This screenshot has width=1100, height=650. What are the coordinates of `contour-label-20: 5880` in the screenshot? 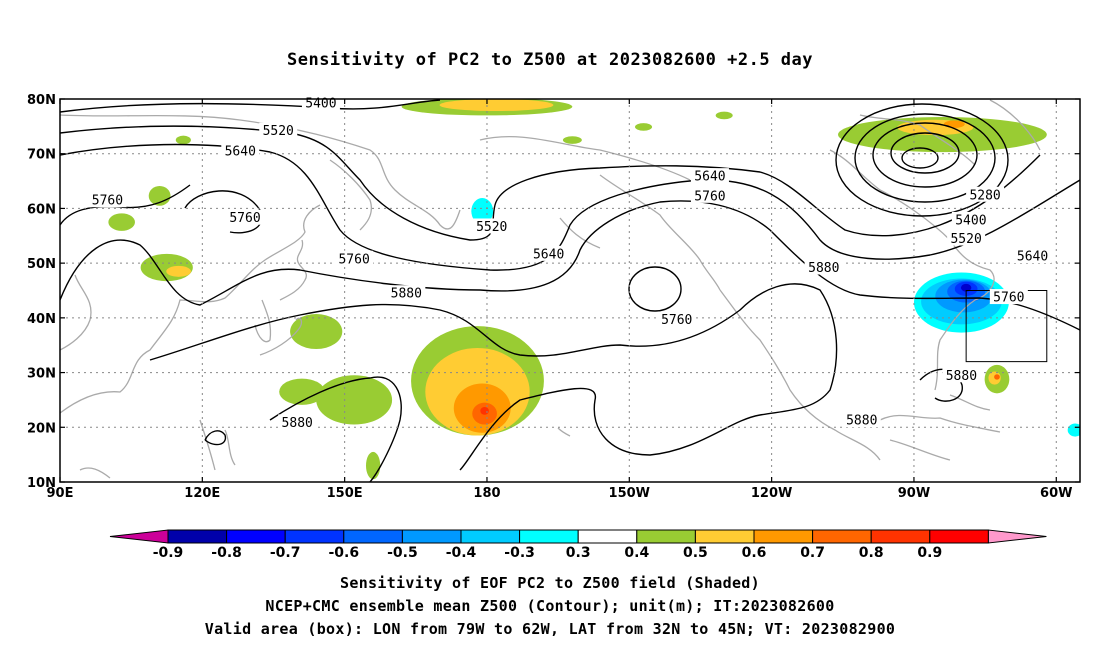 It's located at (297, 423).